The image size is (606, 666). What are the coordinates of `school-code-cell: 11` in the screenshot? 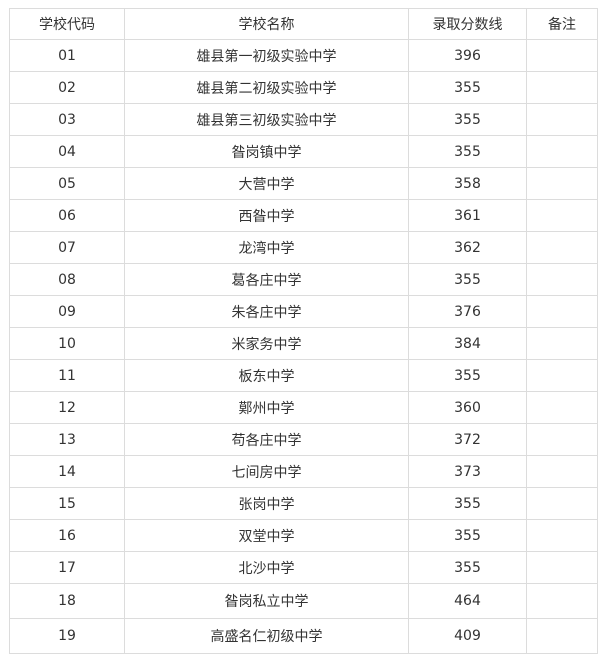 It's located at (67, 375).